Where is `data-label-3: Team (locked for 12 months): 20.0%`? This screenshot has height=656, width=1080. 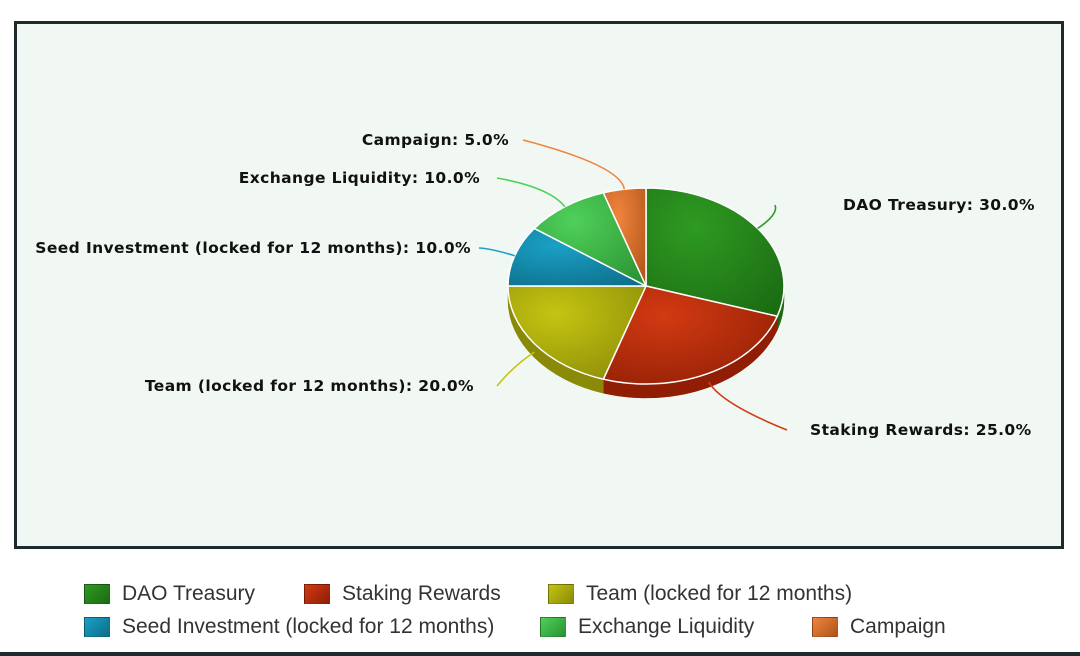
data-label-3: Team (locked for 12 months): 20.0% is located at coordinates (309, 386).